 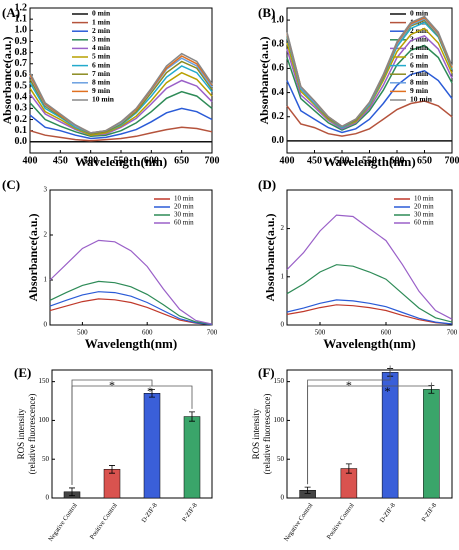 What do you see at coordinates (90, 160) in the screenshot?
I see `x-tick-label: 500` at bounding box center [90, 160].